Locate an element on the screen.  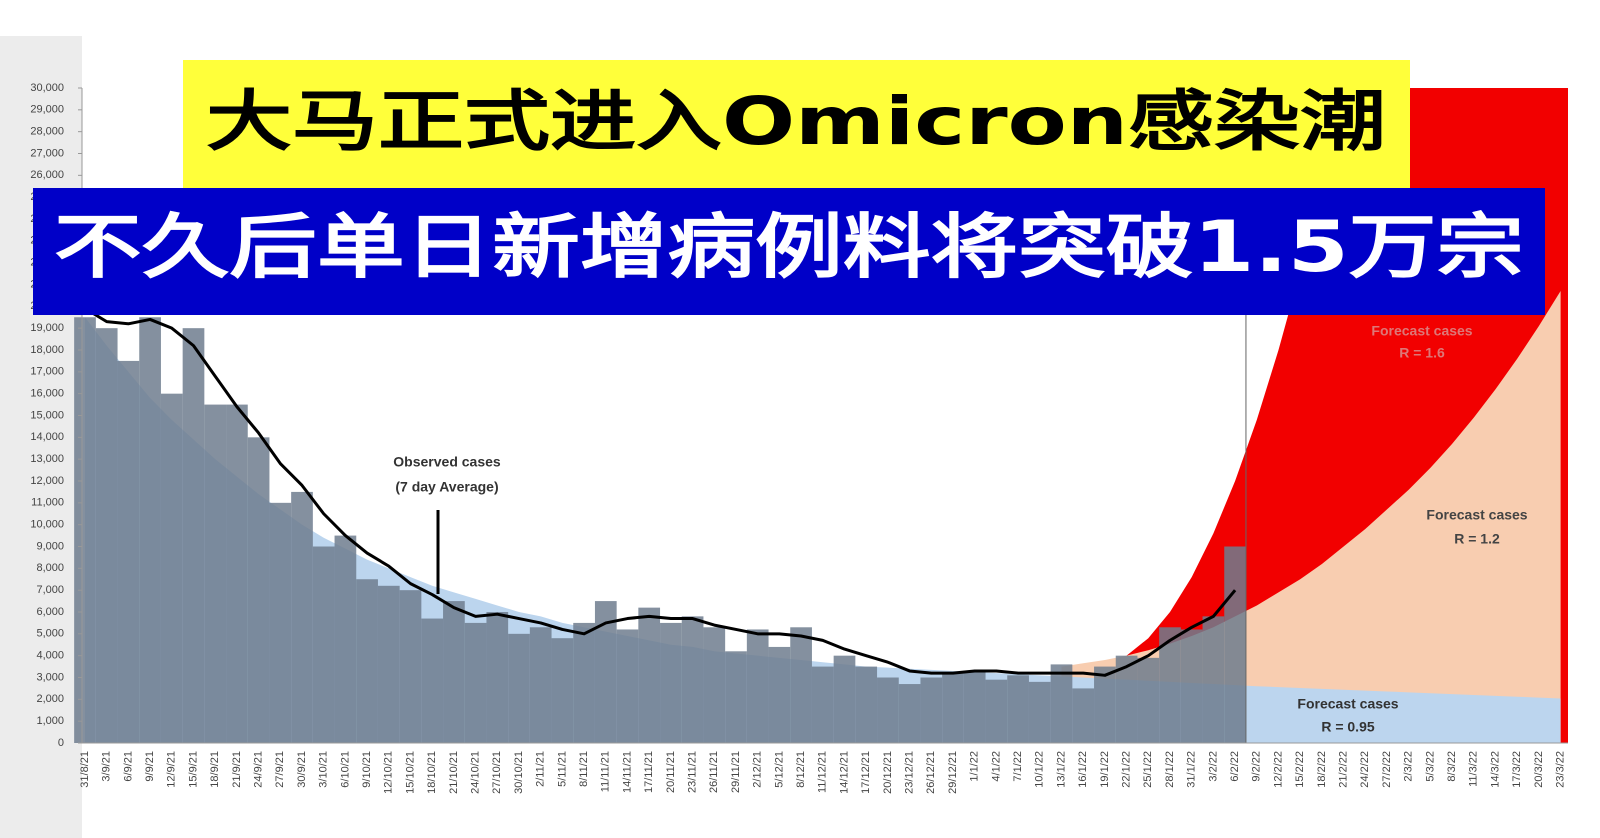
headline: 大马正式进入Omicron感染潮 is located at coordinates (796, 121).